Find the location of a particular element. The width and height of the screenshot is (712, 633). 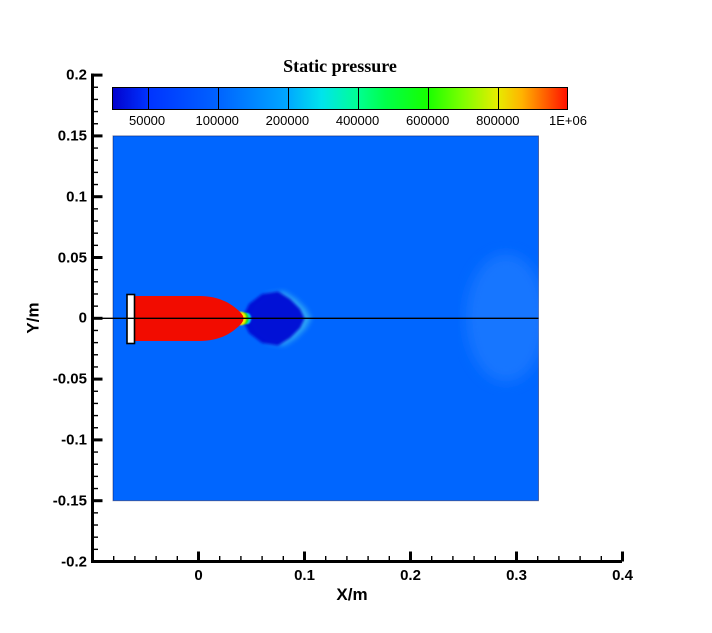

y-tick-label: -0.1 is located at coordinates (74, 440).